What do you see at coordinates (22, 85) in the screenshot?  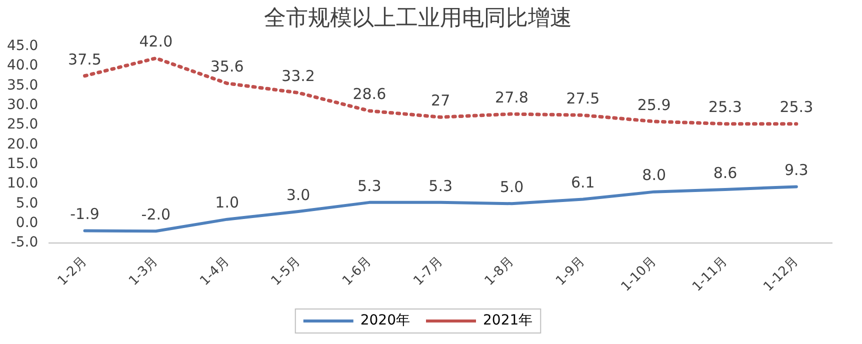 I see `y-tick-label: 35.0` at bounding box center [22, 85].